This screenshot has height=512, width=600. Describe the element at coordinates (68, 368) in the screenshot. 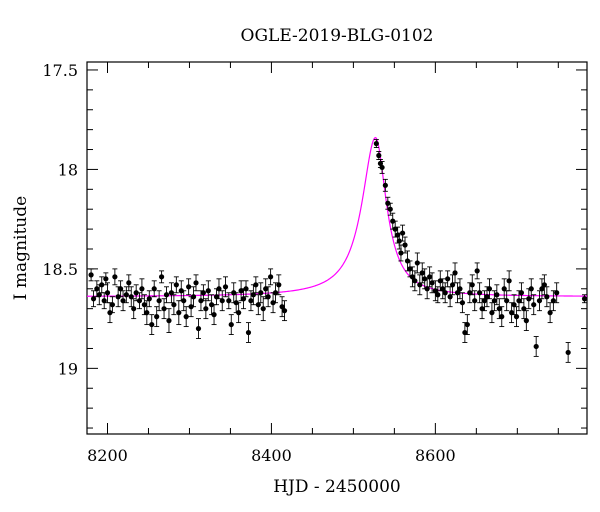

I see `y-tick-label: 19` at that location.